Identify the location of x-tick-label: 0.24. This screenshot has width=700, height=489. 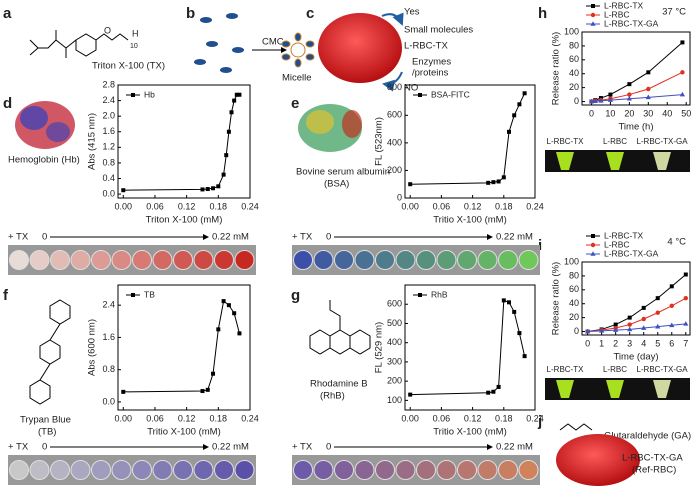
(250, 206).